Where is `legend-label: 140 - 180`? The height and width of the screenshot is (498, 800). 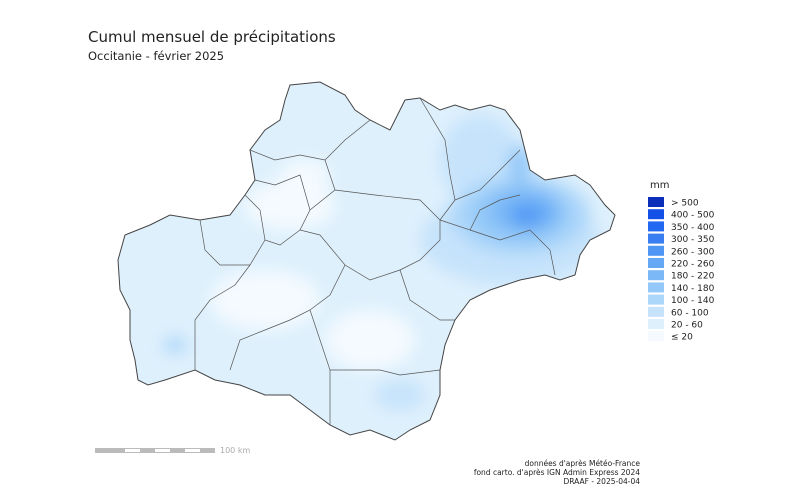 legend-label: 140 - 180 is located at coordinates (693, 289).